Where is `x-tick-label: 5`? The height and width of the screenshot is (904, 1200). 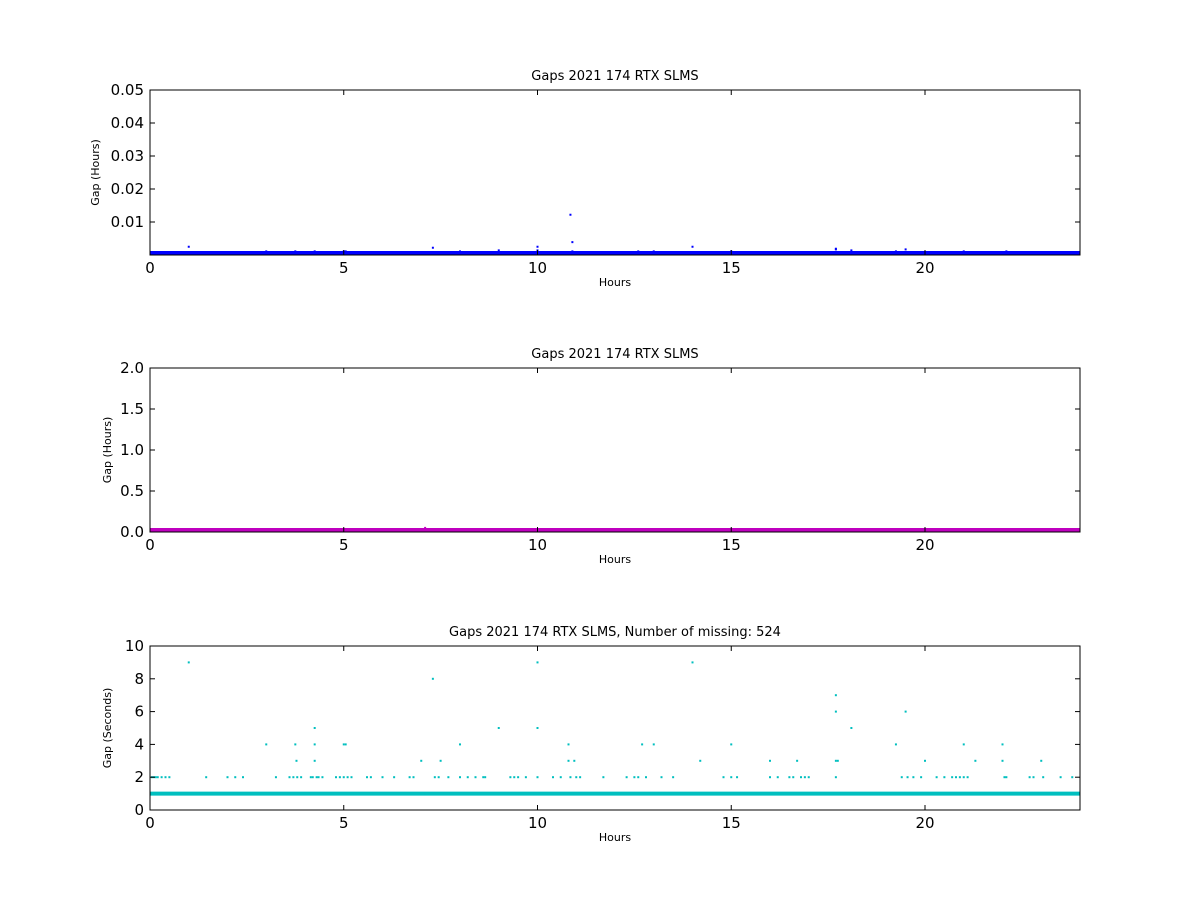
x-tick-label: 5 is located at coordinates (344, 268).